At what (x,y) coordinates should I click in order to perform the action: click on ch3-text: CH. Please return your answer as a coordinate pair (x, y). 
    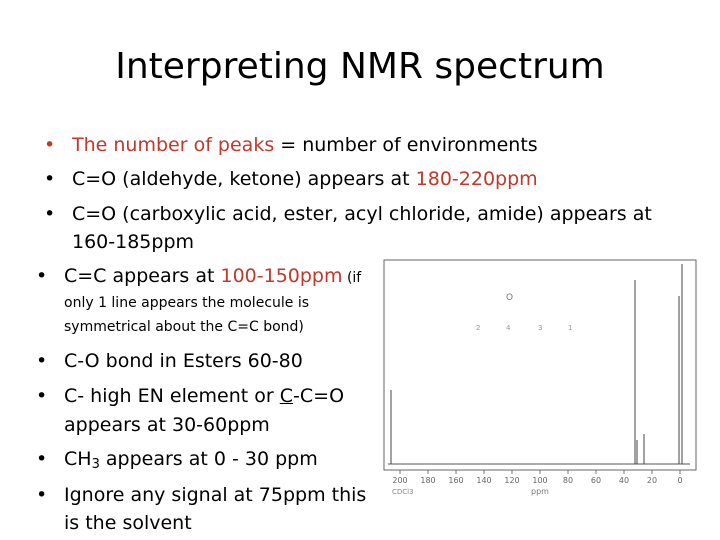
    Looking at the image, I should click on (78, 459).